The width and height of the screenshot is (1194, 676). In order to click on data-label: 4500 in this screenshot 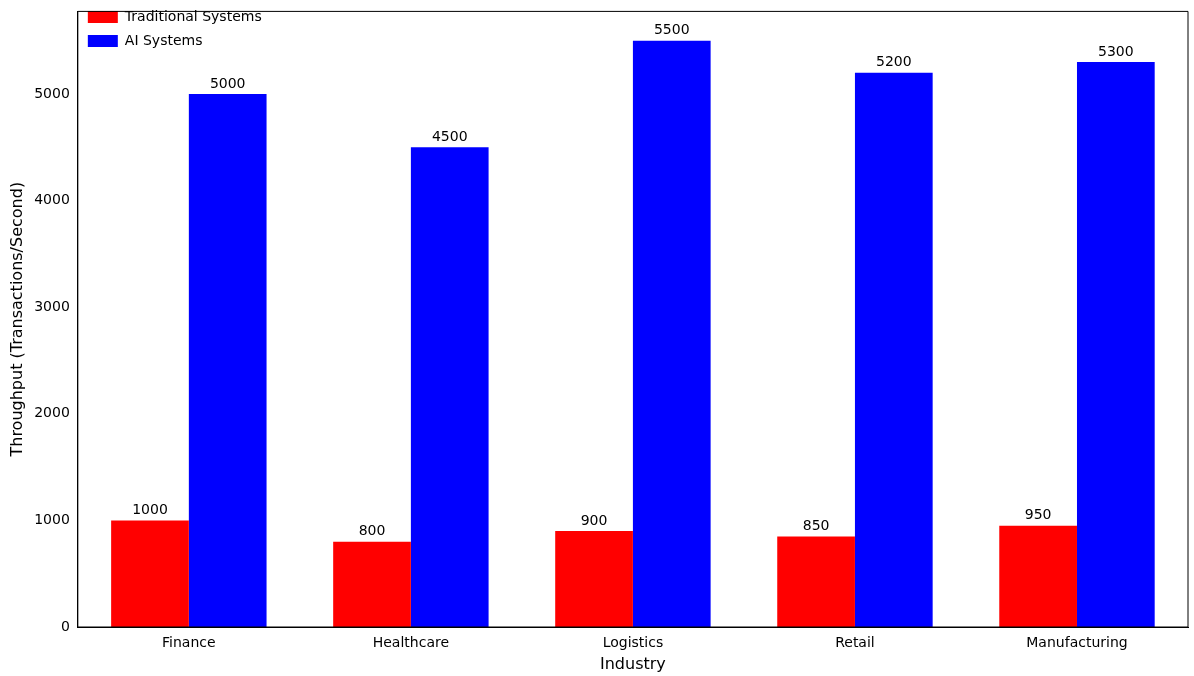, I will do `click(449, 135)`.